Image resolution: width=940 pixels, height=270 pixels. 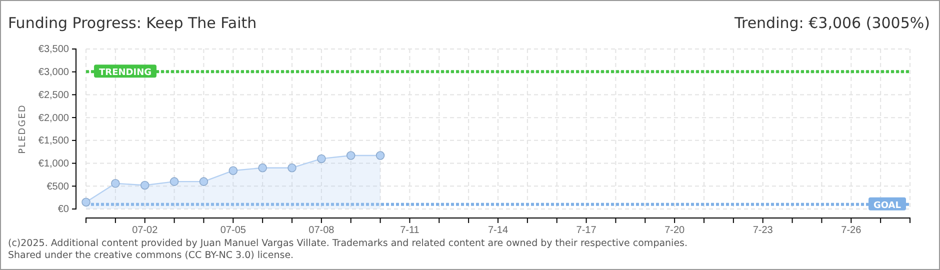 What do you see at coordinates (675, 230) in the screenshot?
I see `x-tick-label: 7-20` at bounding box center [675, 230].